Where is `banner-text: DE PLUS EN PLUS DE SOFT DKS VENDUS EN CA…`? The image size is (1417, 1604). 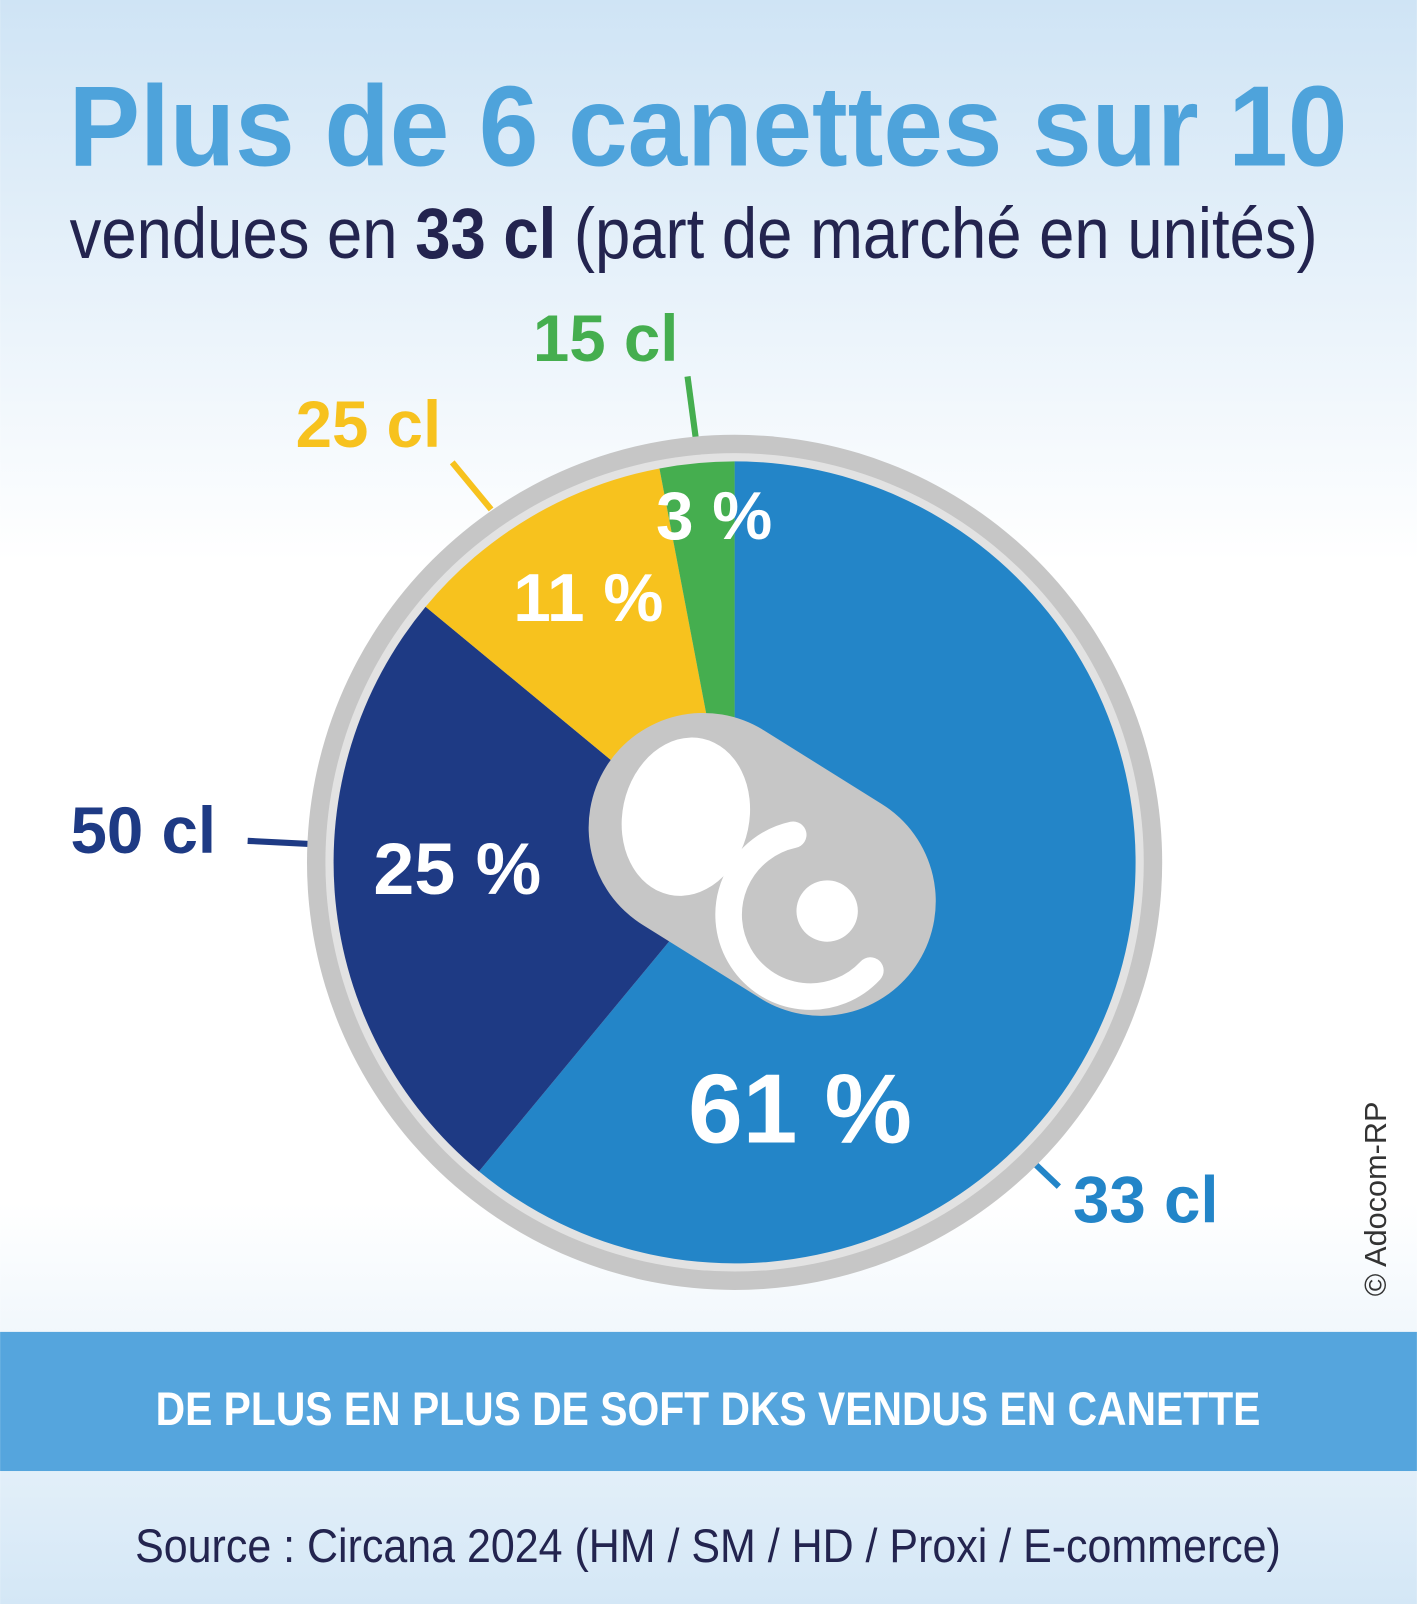
banner-text: DE PLUS EN PLUS DE SOFT DKS VENDUS EN CA… is located at coordinates (708, 1408).